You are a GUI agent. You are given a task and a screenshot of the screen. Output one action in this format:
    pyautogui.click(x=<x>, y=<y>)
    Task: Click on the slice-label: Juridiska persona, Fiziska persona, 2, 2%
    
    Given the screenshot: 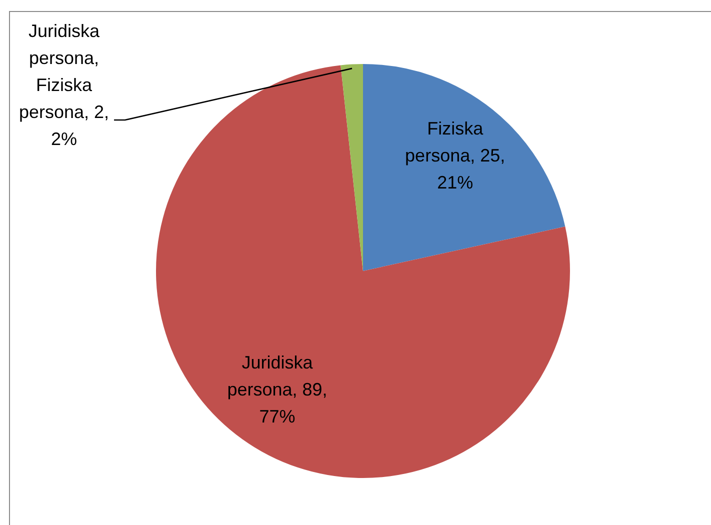 What is the action you would take?
    pyautogui.click(x=64, y=84)
    